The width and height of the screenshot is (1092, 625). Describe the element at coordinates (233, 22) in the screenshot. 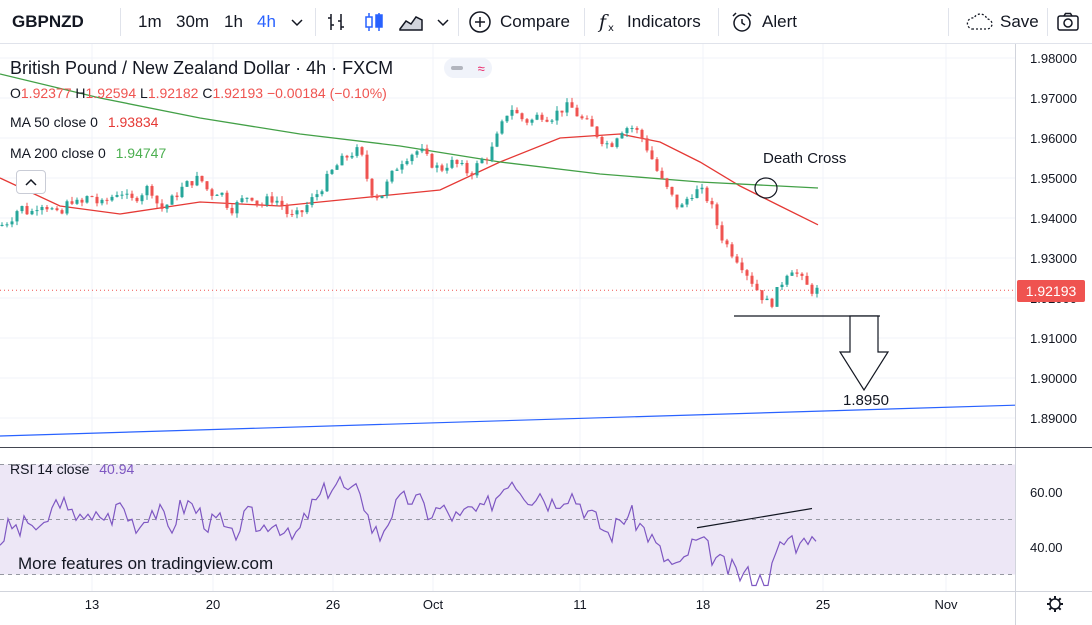

I see `interval-1h-button: 1h` at that location.